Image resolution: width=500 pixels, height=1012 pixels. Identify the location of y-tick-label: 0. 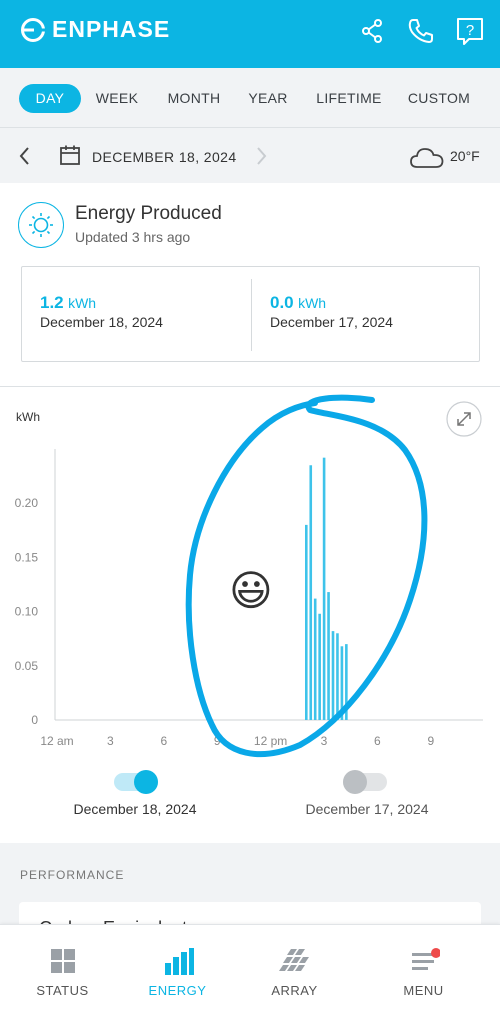
(34, 720).